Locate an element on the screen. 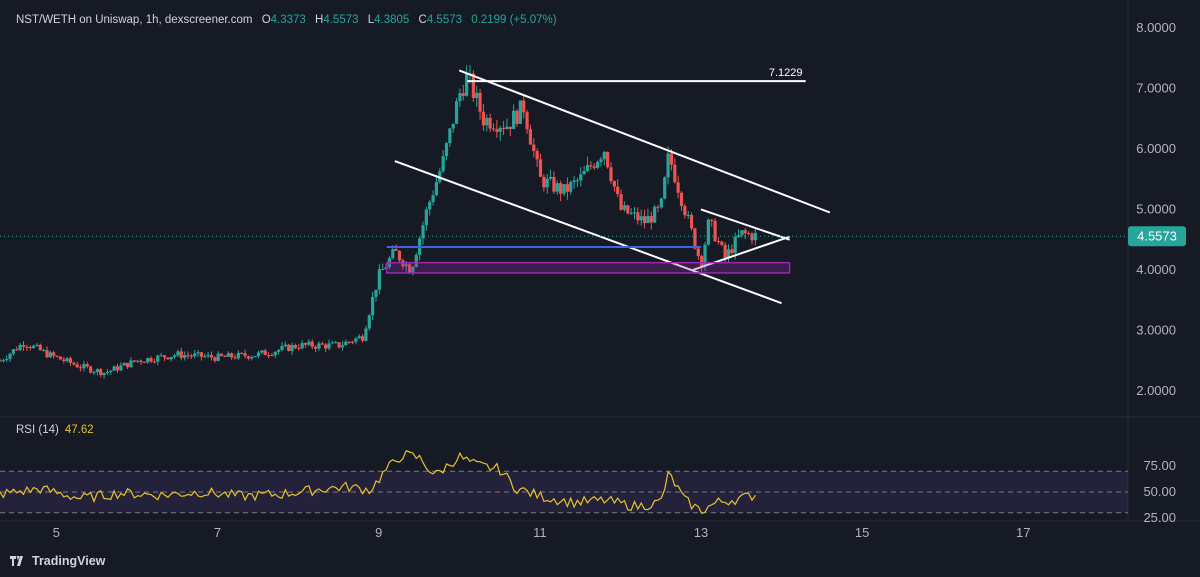  time-axis-tick-label: 13 is located at coordinates (701, 532).